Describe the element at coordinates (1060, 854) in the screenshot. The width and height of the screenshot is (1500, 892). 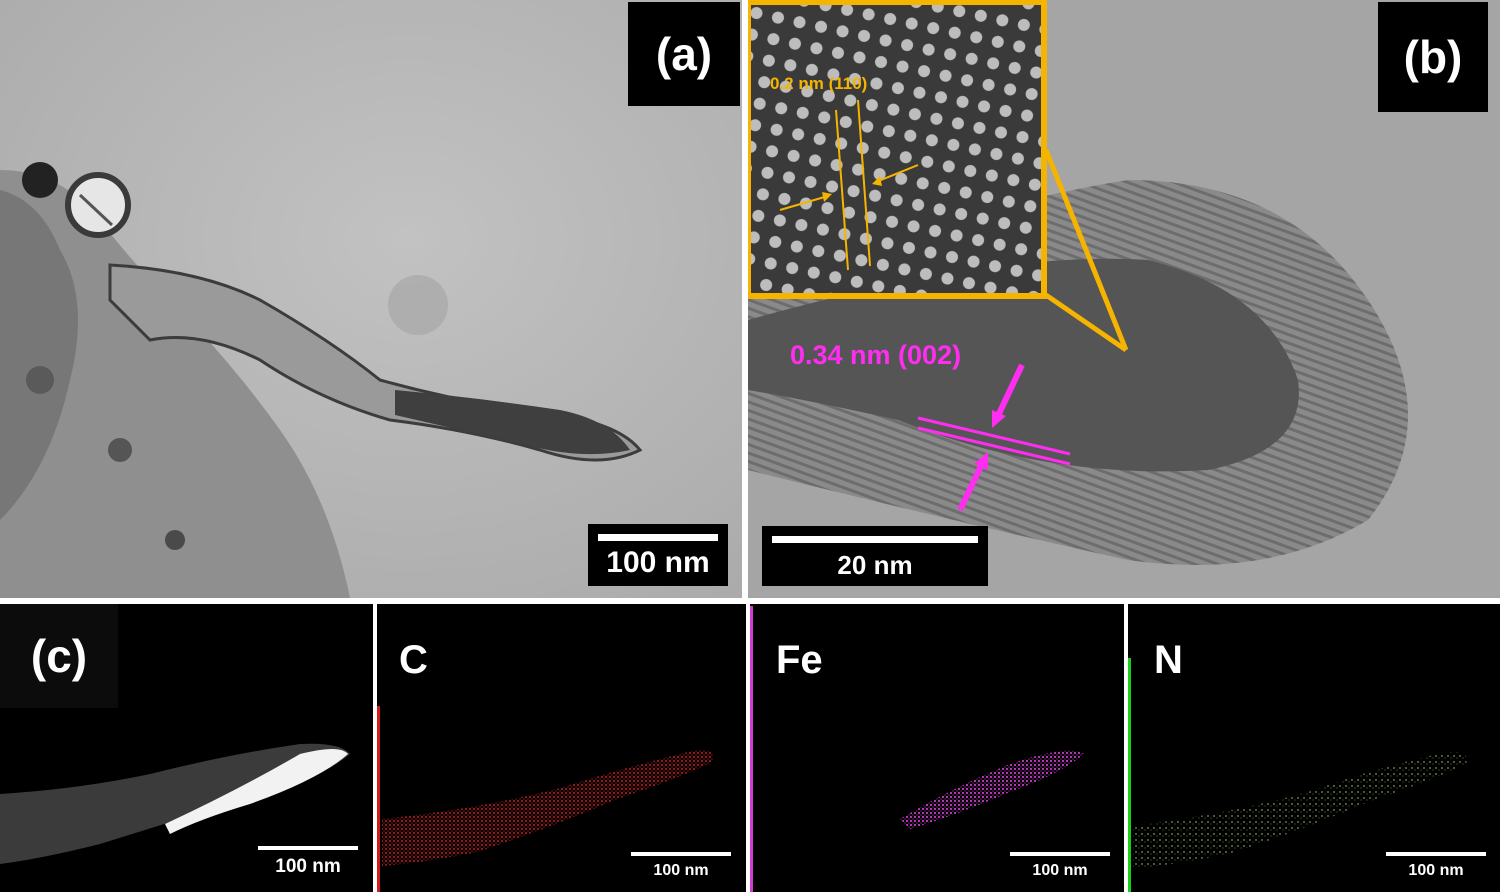
I see `scale-bar-iron-map-line` at that location.